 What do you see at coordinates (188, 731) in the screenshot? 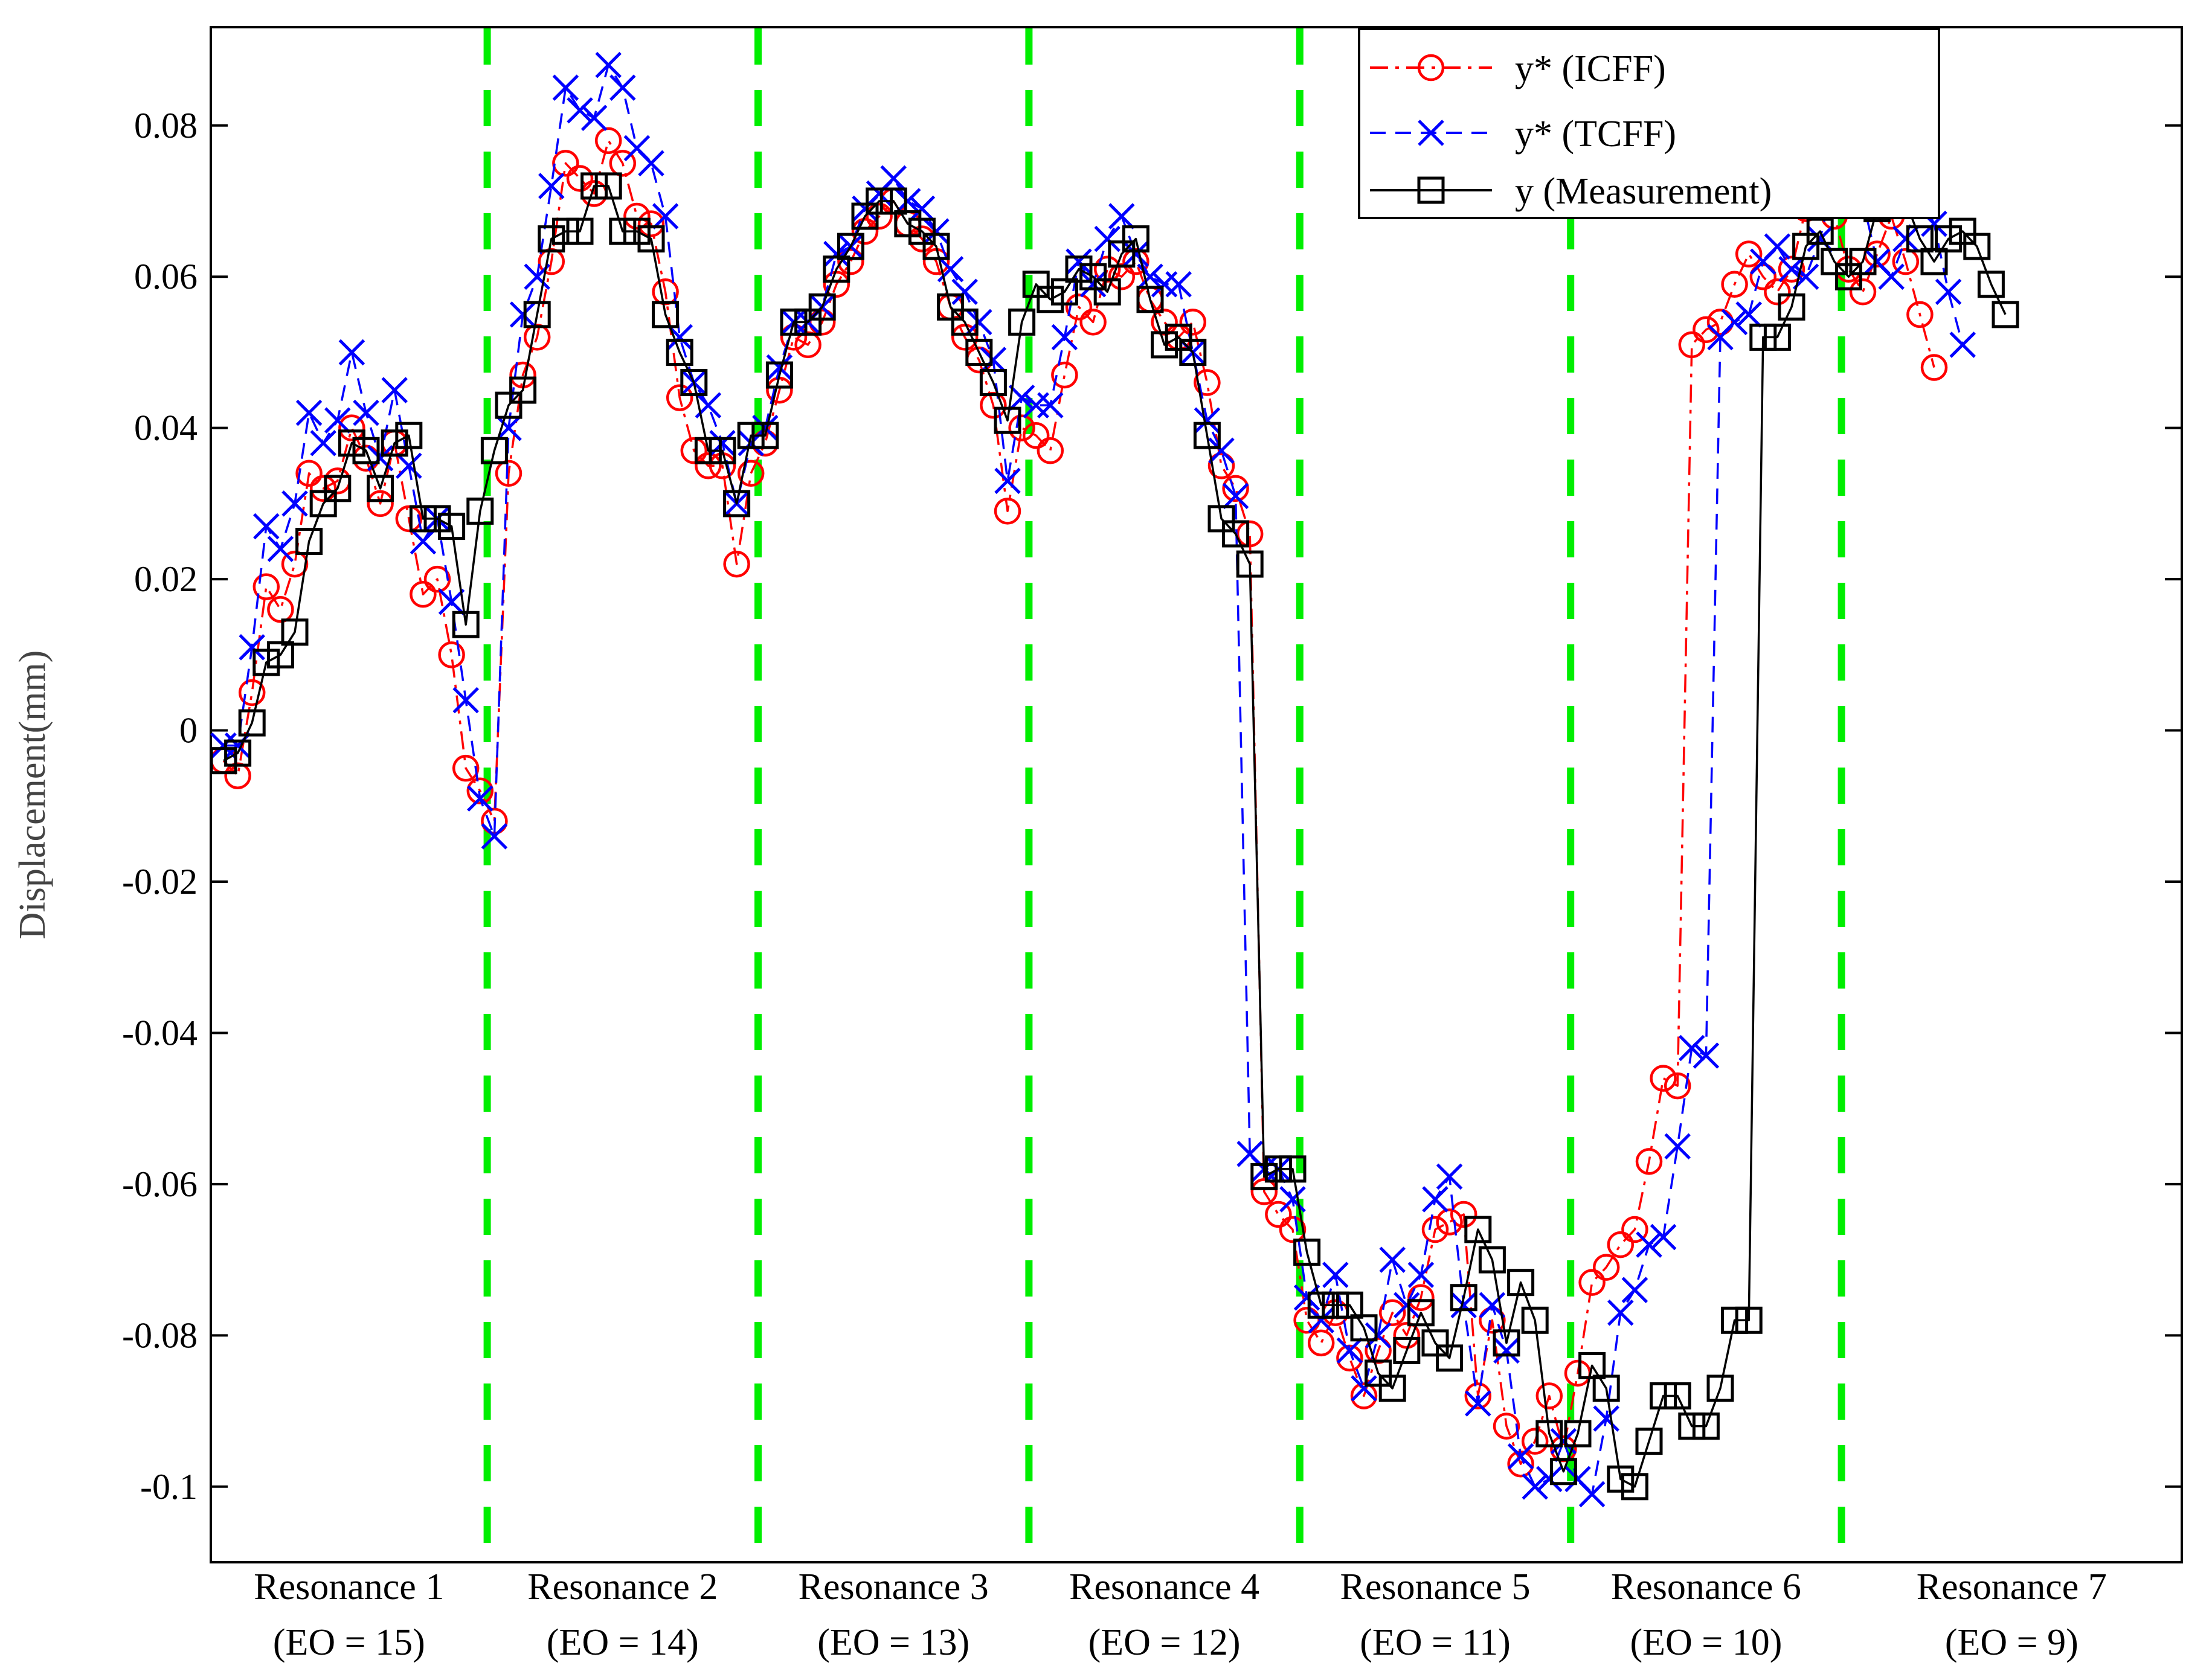
I see `y-tick-label: 0` at bounding box center [188, 731].